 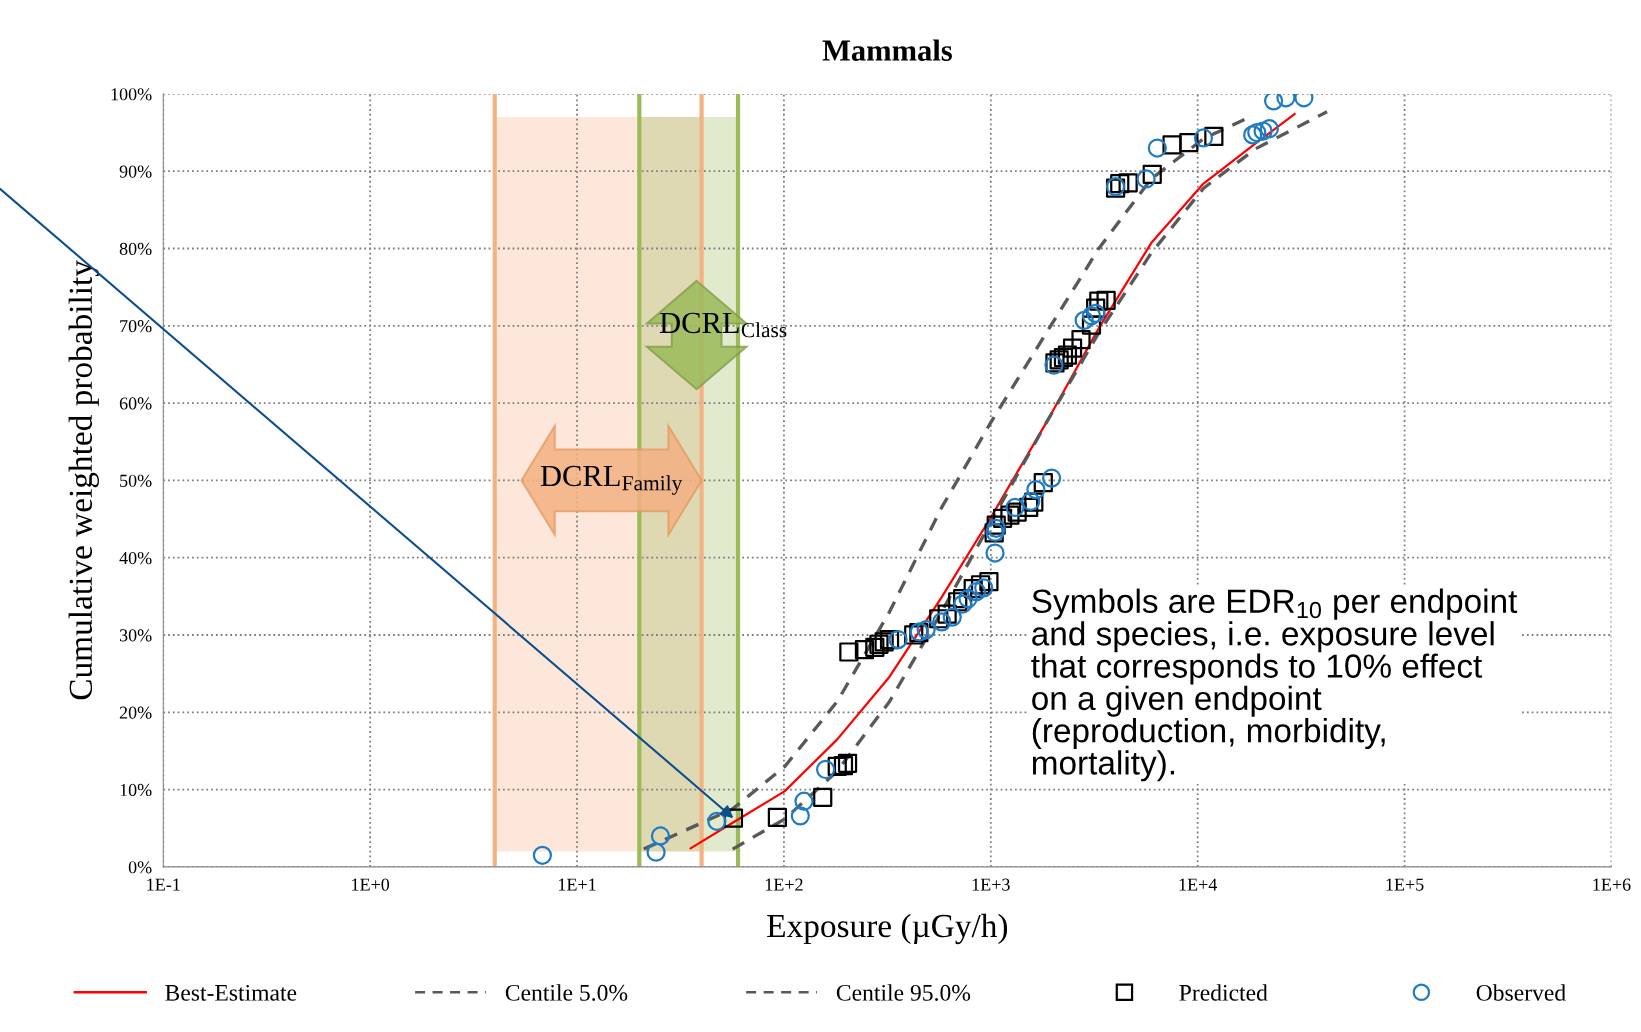 What do you see at coordinates (135, 558) in the screenshot?
I see `y-tick-label: 40%` at bounding box center [135, 558].